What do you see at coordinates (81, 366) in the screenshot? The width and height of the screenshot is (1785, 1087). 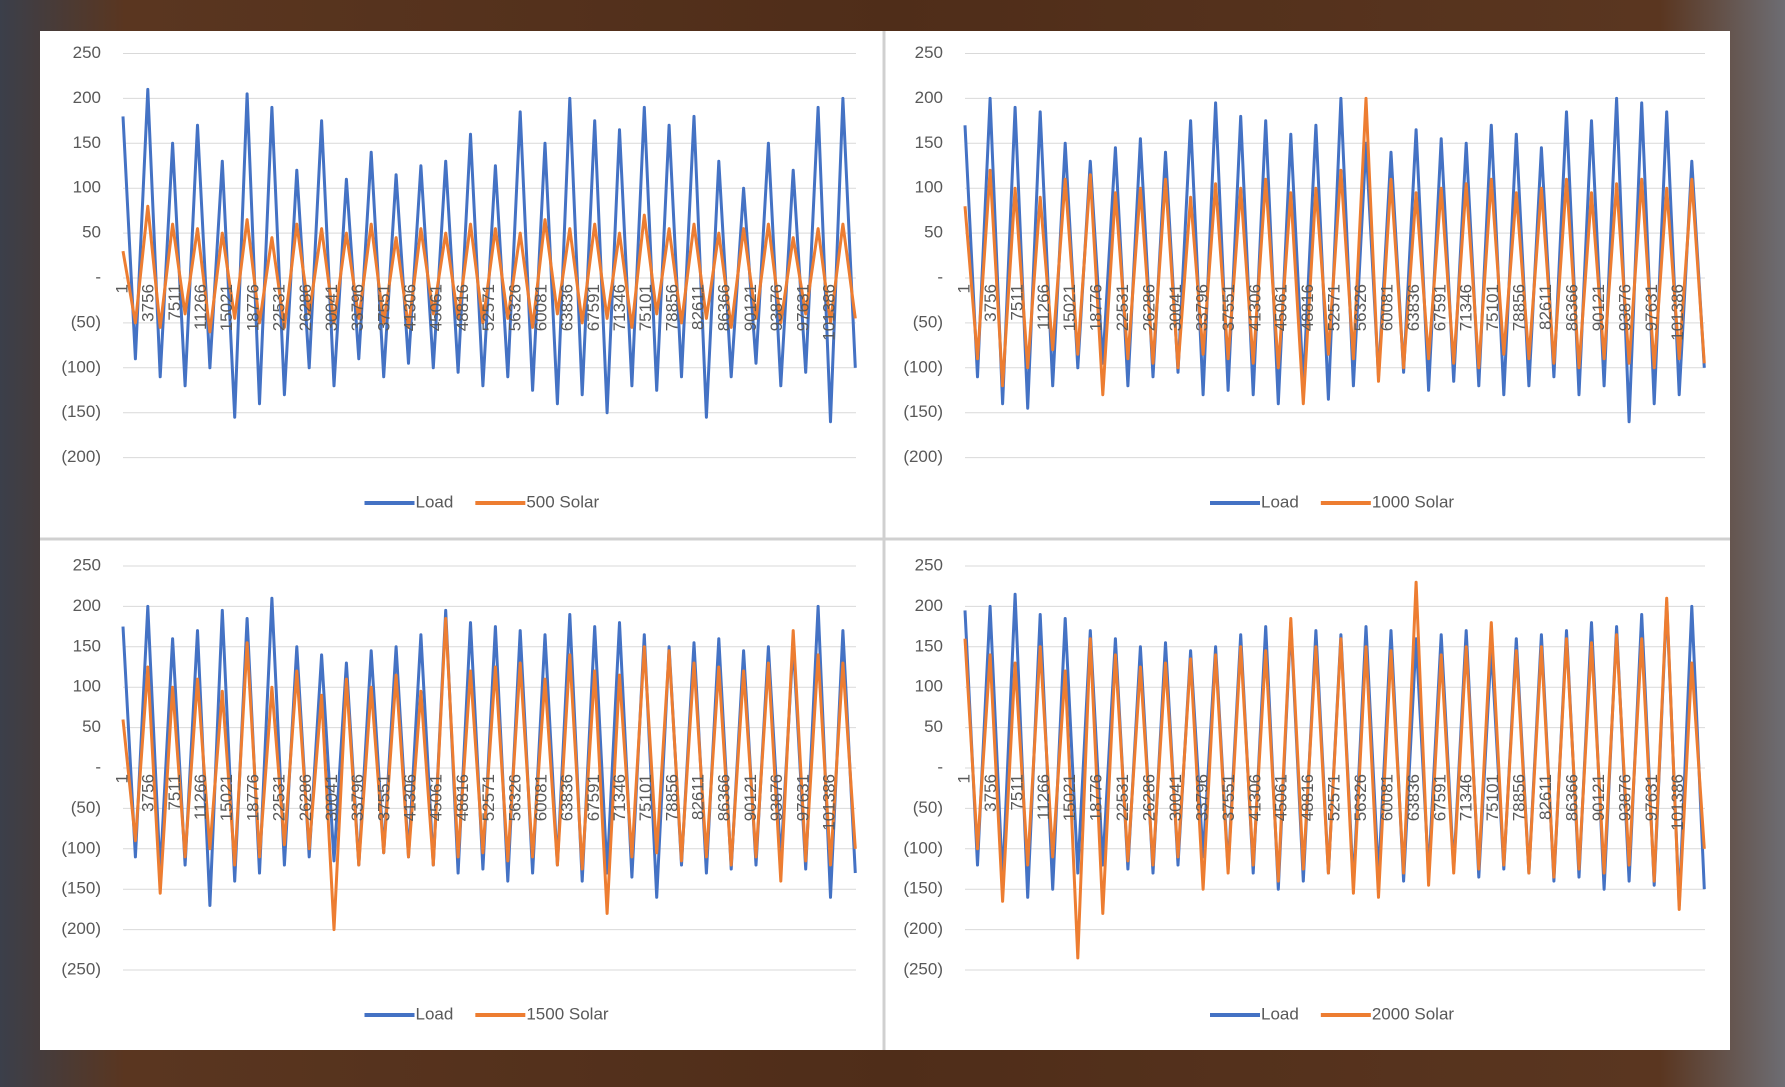 I see `y-tick-label: (100)` at bounding box center [81, 366].